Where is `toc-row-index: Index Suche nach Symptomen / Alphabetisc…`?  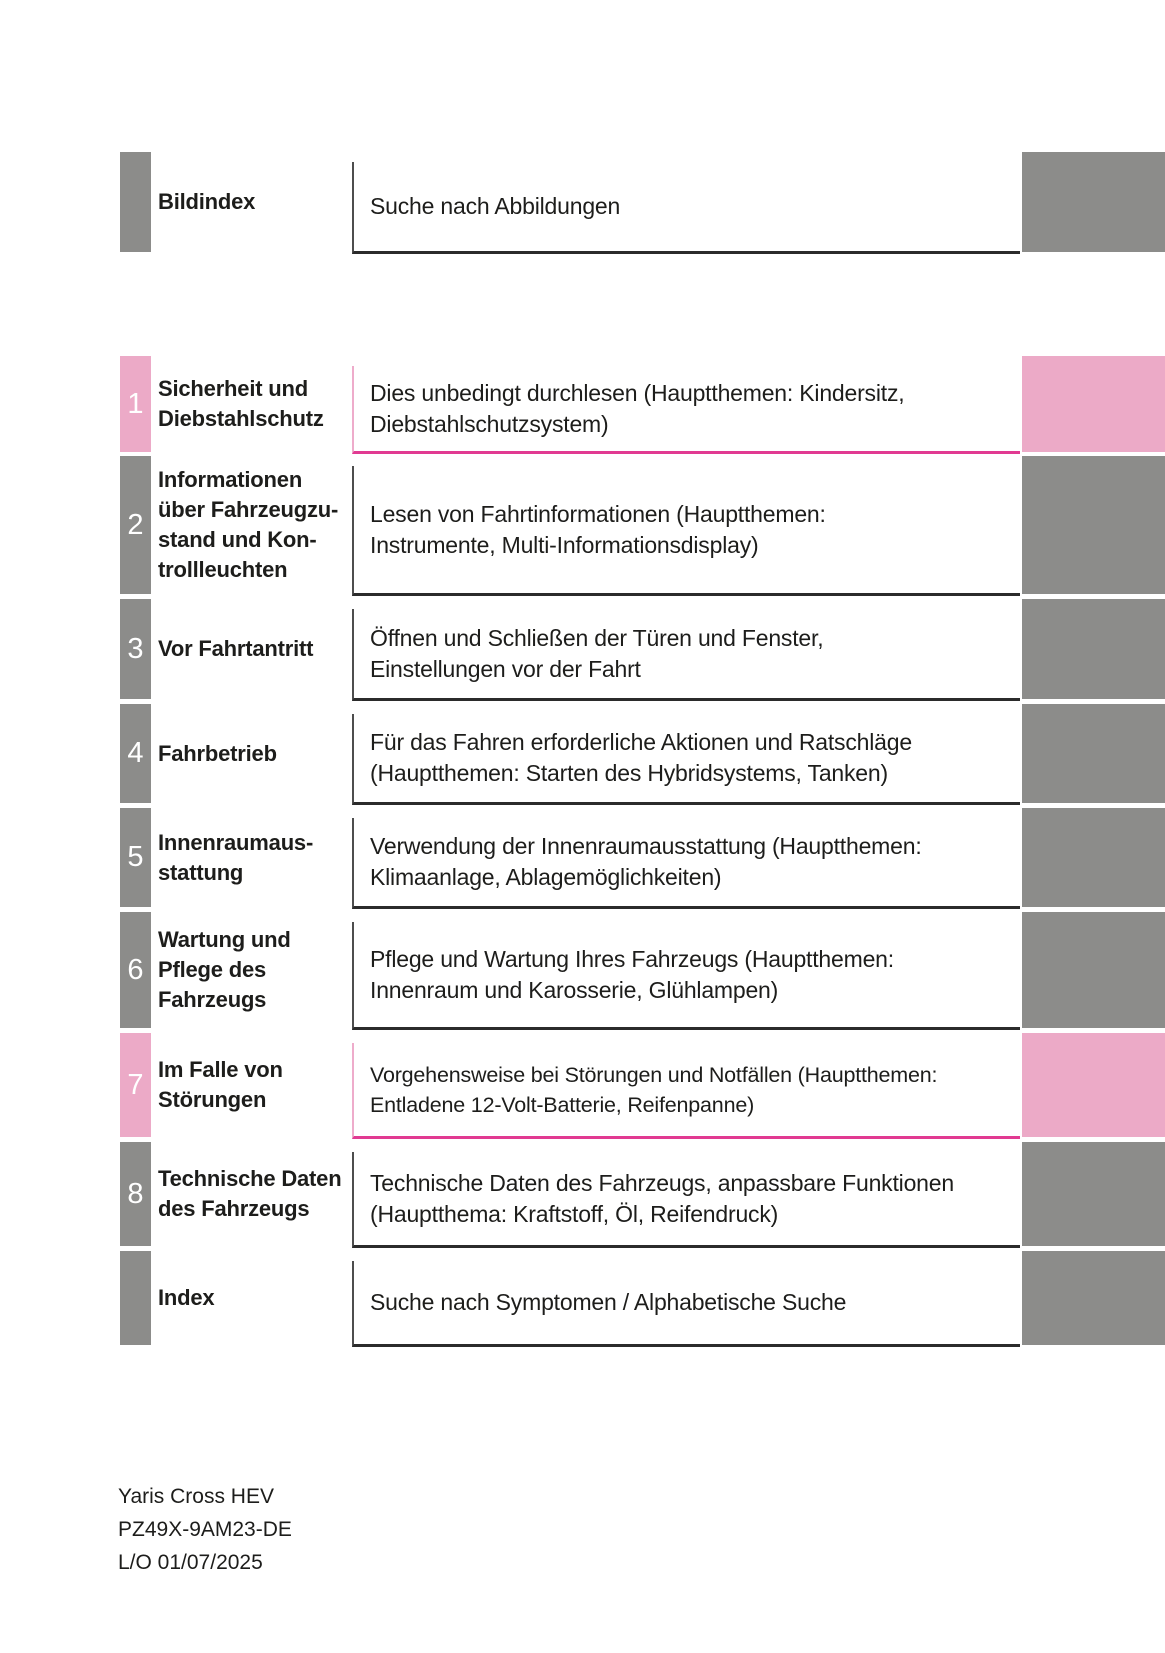
toc-row-index: Index Suche nach Symptomen / Alphabetisc… is located at coordinates (582, 1299).